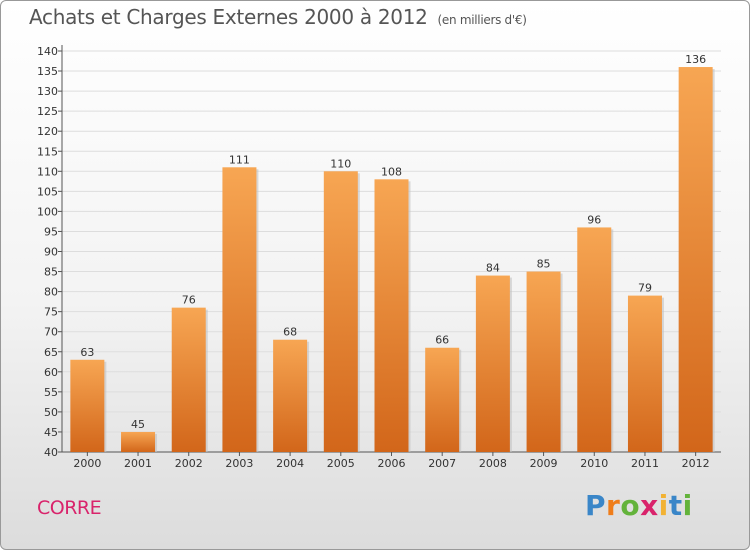  Describe the element at coordinates (695, 259) in the screenshot. I see `bar-2012` at that location.